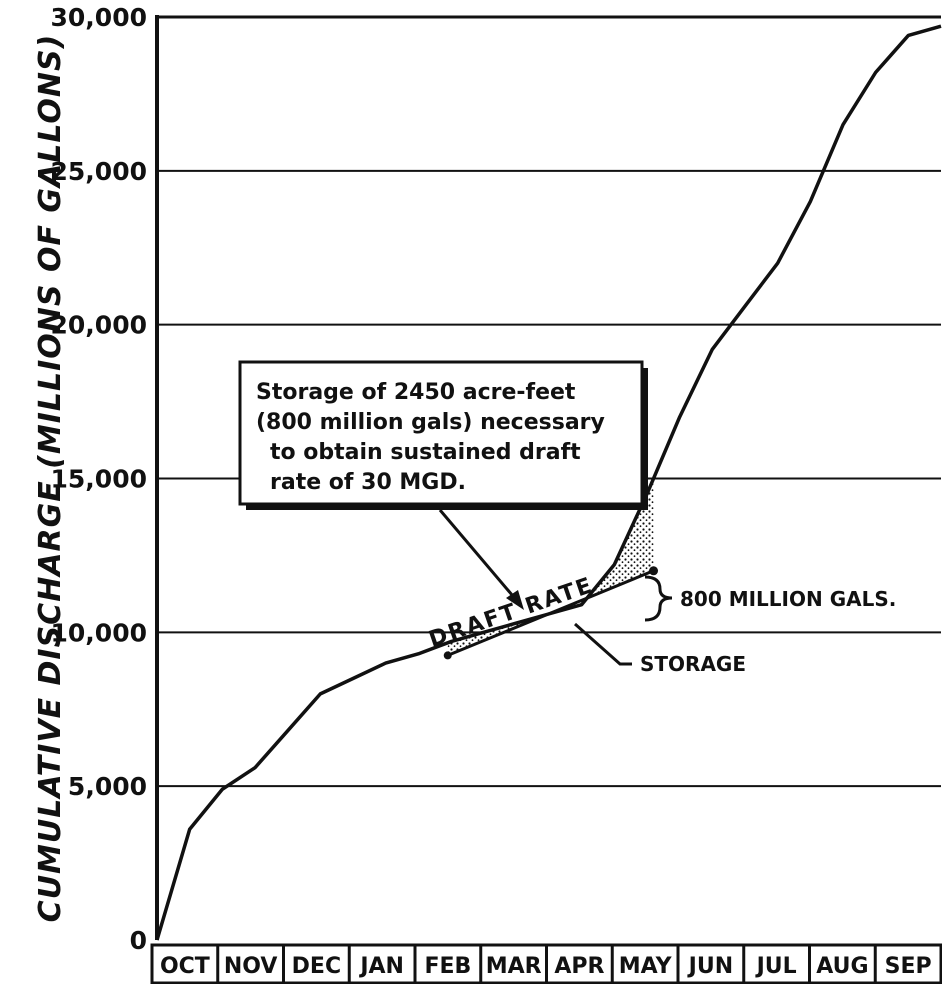 The width and height of the screenshot is (942, 984). Describe the element at coordinates (430, 422) in the screenshot. I see `annotation-line-2: (800 million gals) necessary` at that location.